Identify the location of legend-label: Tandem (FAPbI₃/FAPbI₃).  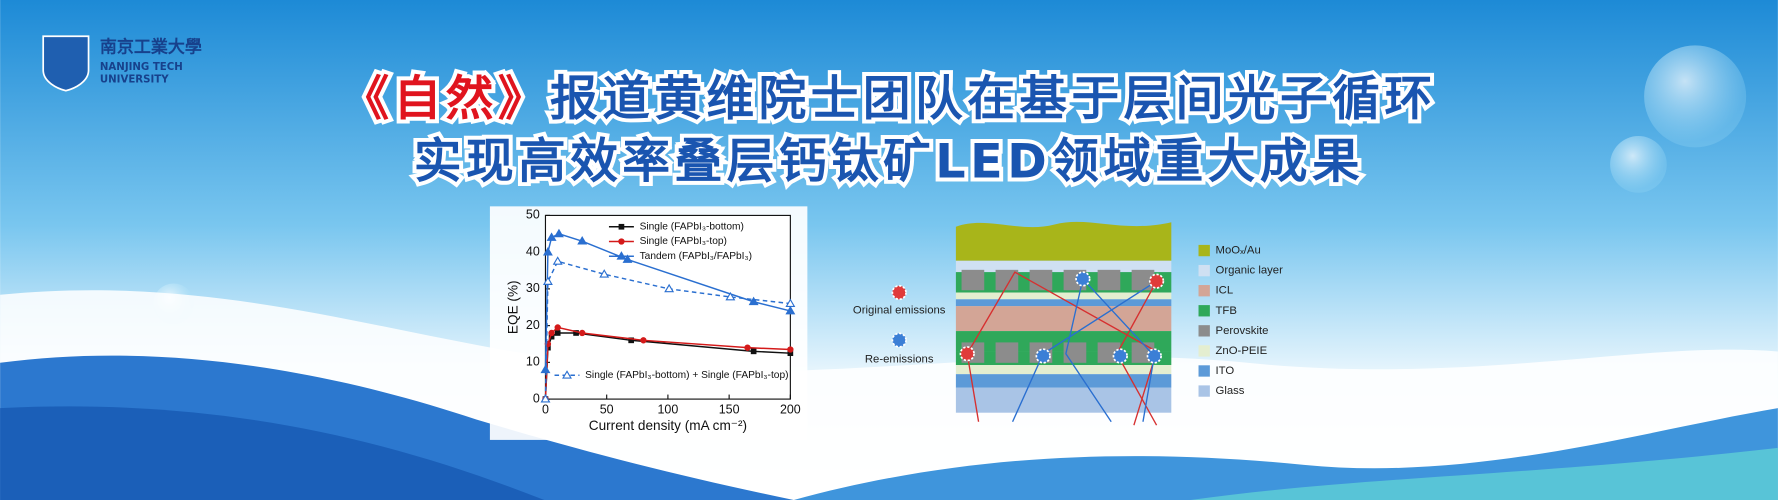
(696, 256).